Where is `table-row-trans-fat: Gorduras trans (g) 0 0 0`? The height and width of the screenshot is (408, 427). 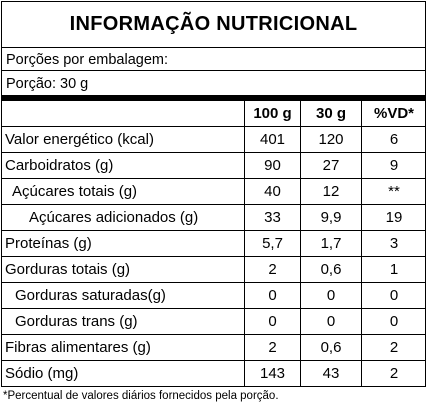
table-row-trans-fat: Gorduras trans (g) 0 0 0 is located at coordinates (213, 322).